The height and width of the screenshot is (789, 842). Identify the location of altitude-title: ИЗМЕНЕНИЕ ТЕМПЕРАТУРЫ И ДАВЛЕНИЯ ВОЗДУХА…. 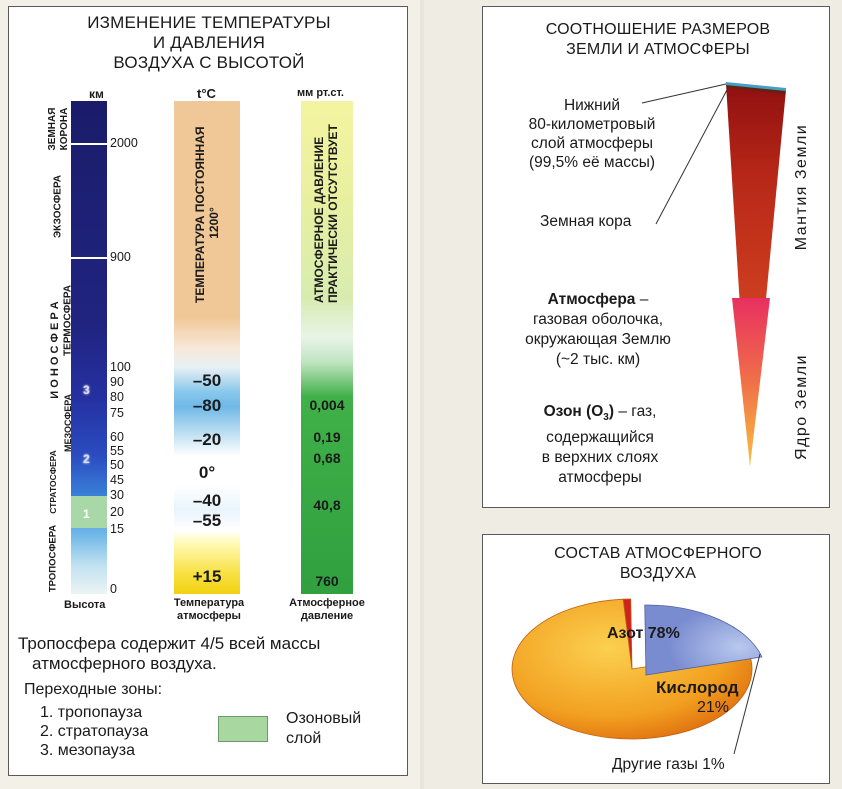
(209, 42).